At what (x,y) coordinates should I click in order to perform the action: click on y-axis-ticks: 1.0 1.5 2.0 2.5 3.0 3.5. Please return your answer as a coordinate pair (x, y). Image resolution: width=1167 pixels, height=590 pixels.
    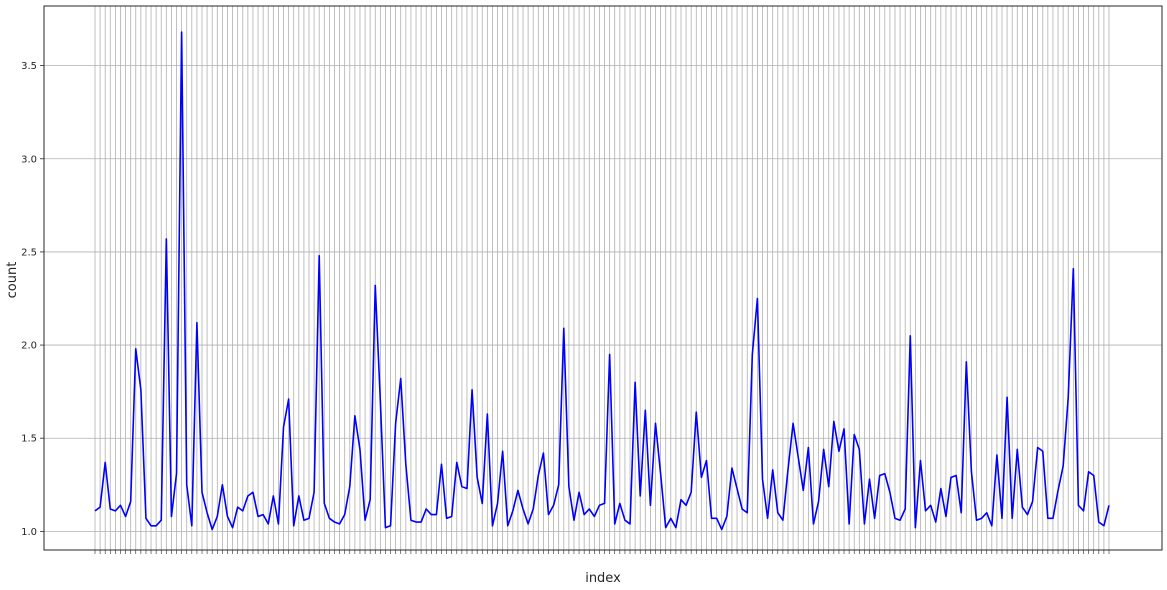
    Looking at the image, I should click on (32, 299).